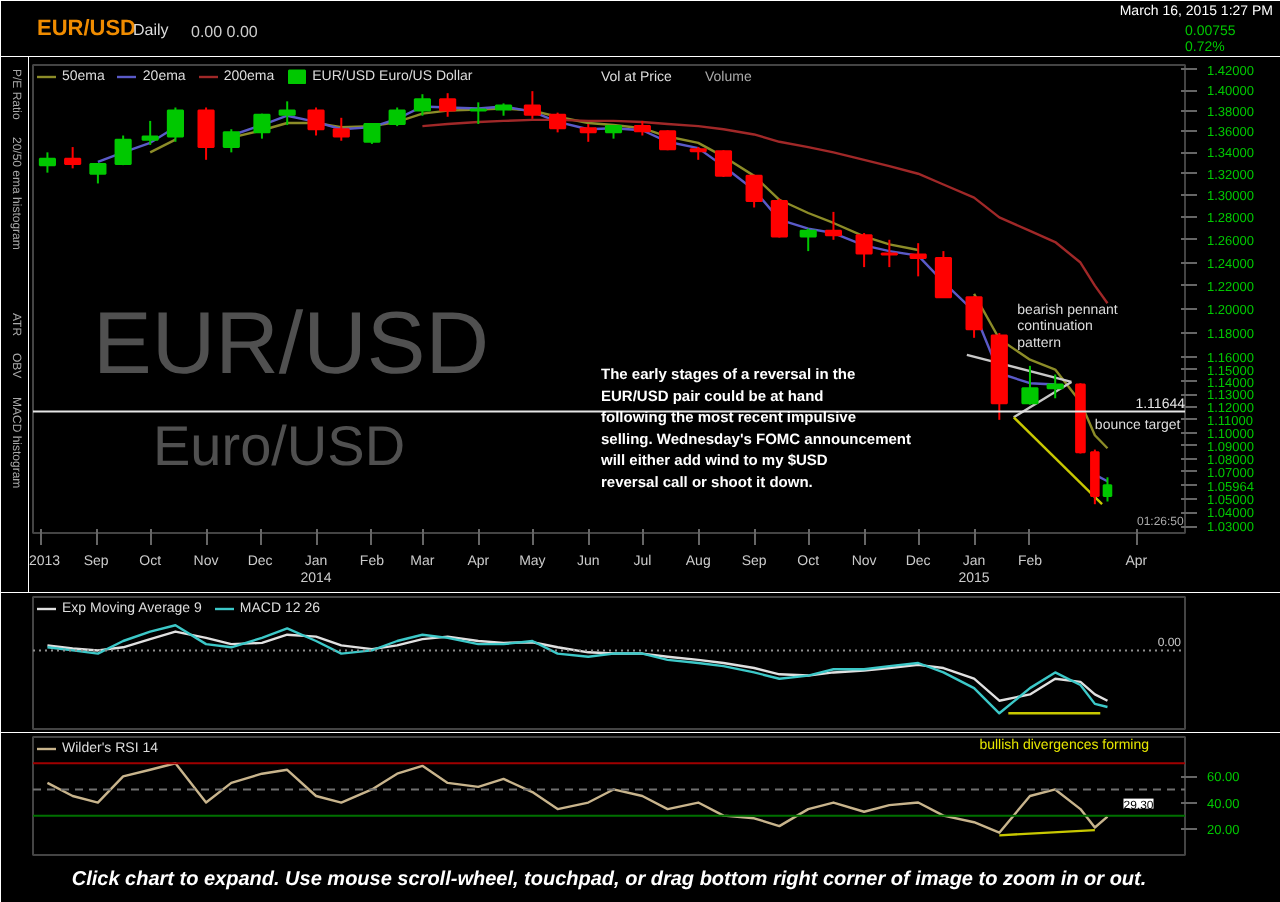  What do you see at coordinates (609, 880) in the screenshot?
I see `text: Click chart to expand. Use mouse scroll-wheel, touchpad, or drag bottom right corner of image to zoom in or out.` at bounding box center [609, 880].